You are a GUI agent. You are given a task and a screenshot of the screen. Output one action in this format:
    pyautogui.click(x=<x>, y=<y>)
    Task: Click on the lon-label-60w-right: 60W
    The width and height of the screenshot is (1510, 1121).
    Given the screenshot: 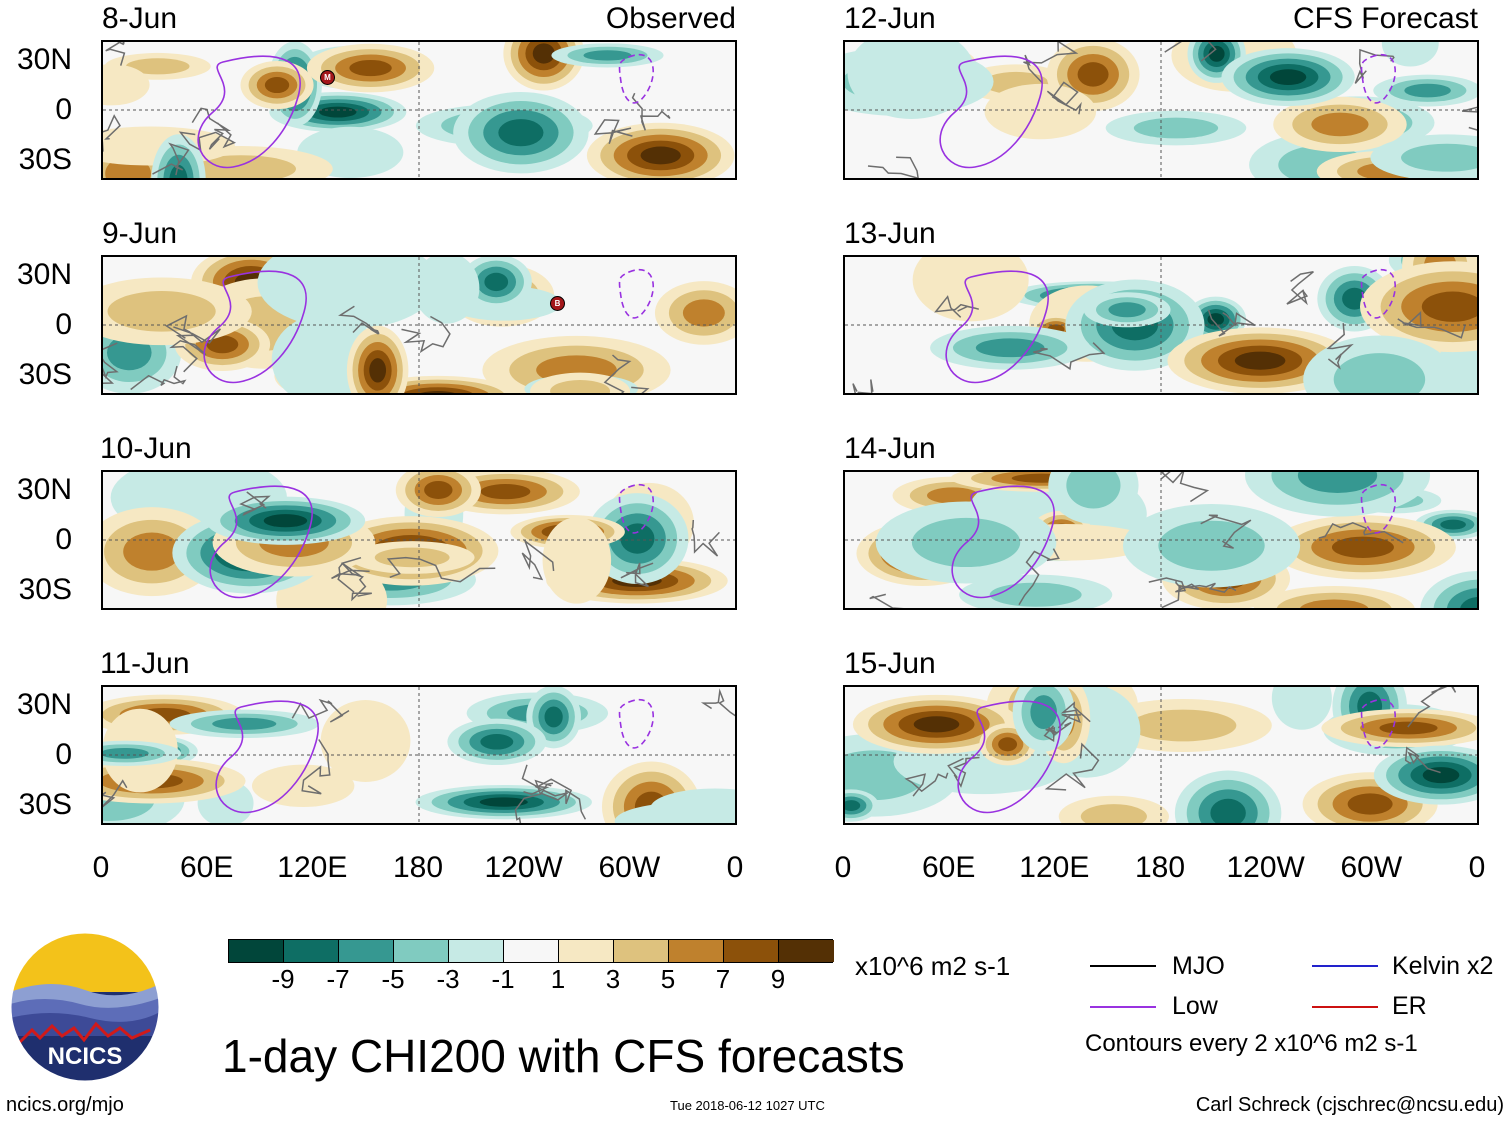 What is the action you would take?
    pyautogui.click(x=1371, y=867)
    